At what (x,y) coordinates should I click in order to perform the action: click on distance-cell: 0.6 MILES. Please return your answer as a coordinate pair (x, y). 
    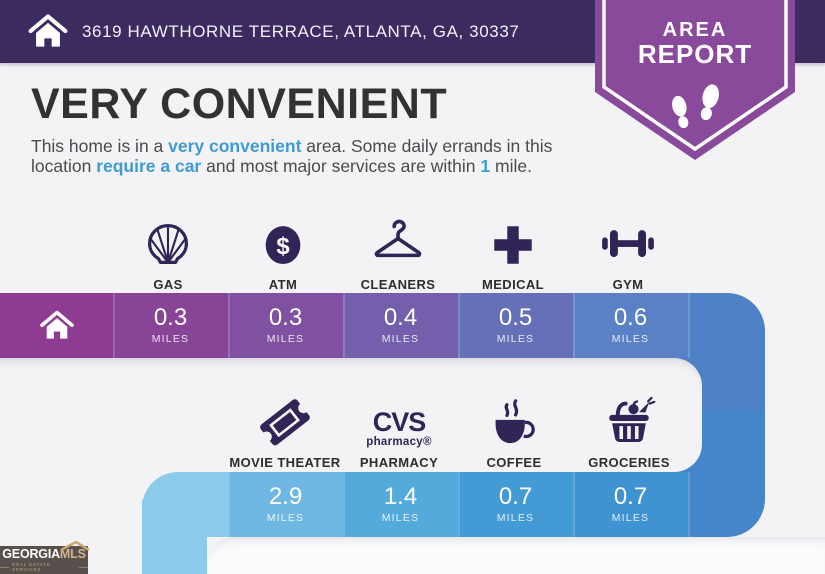
    Looking at the image, I should click on (630, 325).